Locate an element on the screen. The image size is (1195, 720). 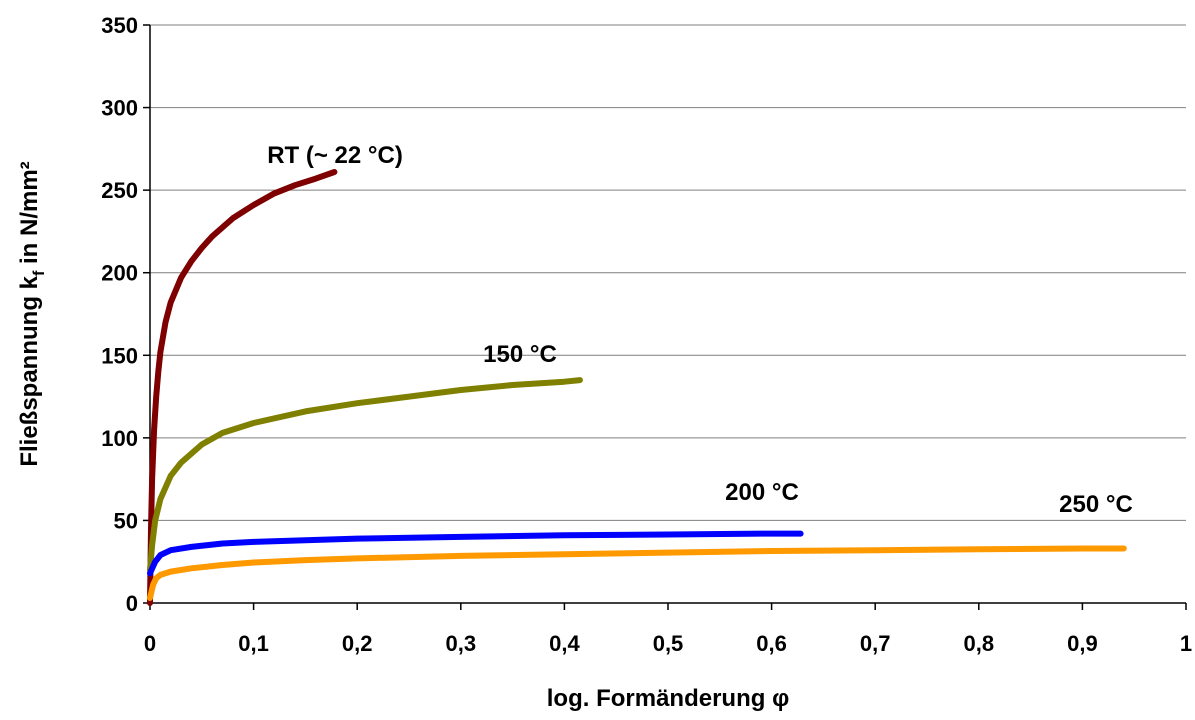
series-label-3: 250 °C is located at coordinates (1096, 504).